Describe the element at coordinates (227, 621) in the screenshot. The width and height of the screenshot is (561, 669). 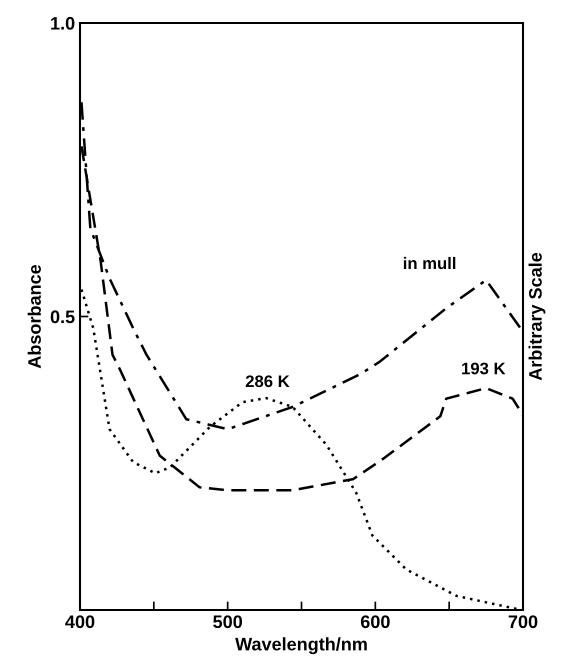
I see `x-tick-label: 500` at that location.